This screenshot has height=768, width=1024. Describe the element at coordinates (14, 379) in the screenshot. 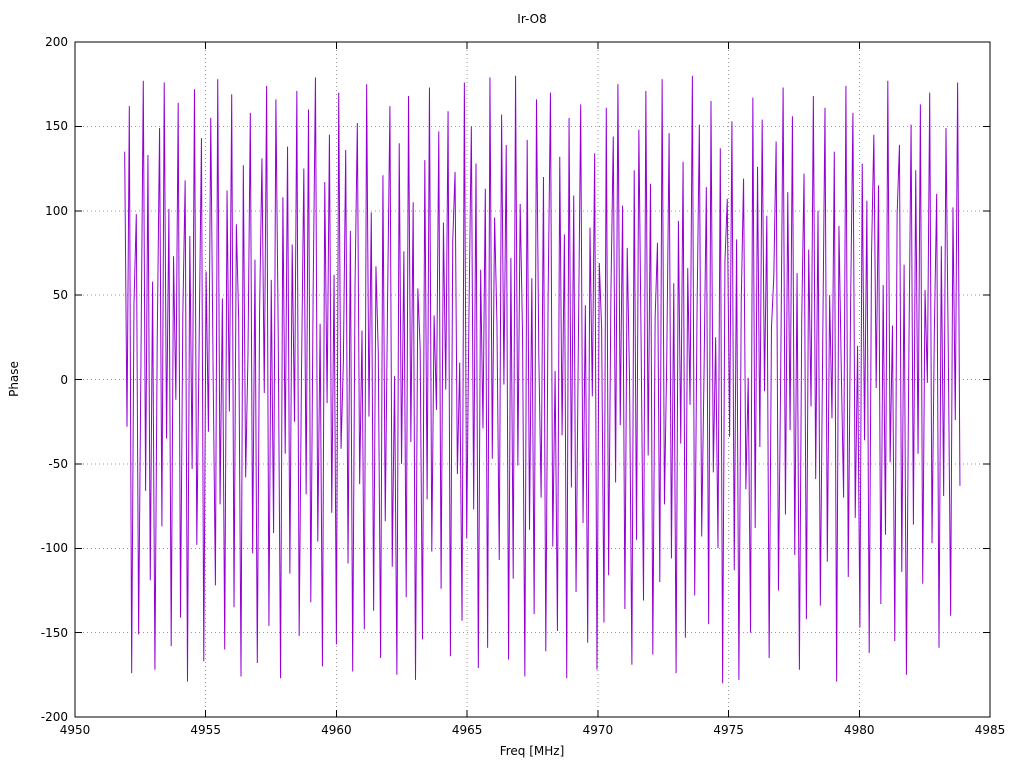

I see `y-axis-label: Phase` at that location.